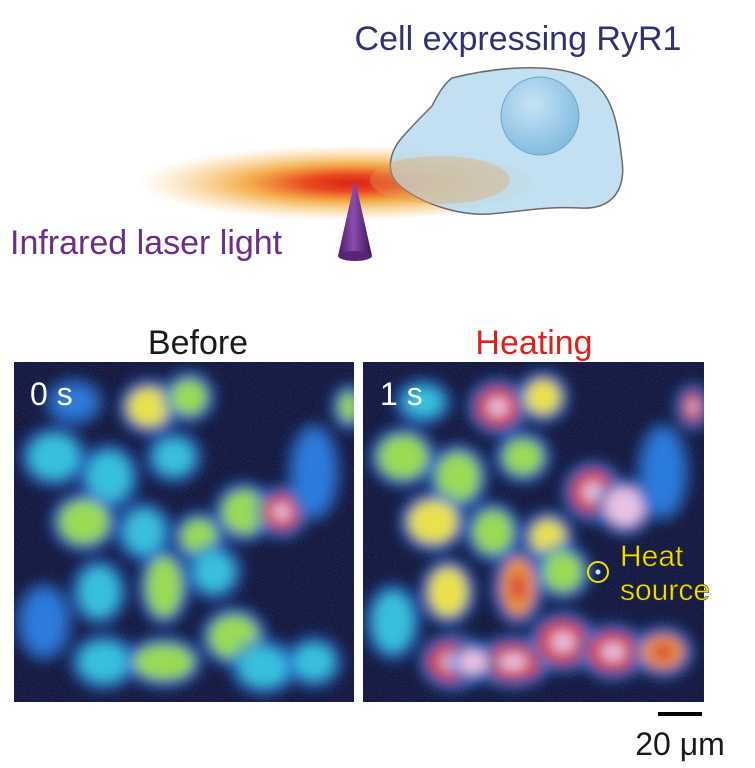 The image size is (755, 768). What do you see at coordinates (652, 556) in the screenshot?
I see `heat-source-label-line1: Heat` at bounding box center [652, 556].